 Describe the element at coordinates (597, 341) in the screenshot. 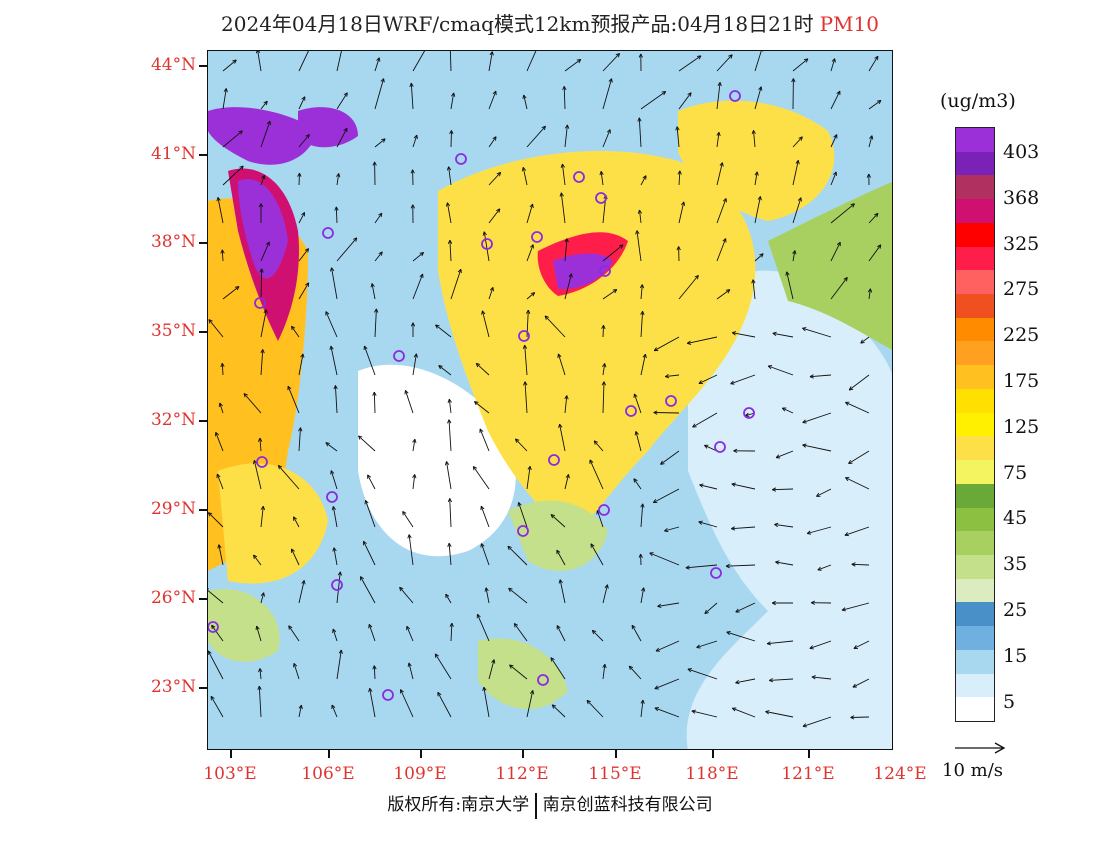

I see `yellow-region-central` at that location.